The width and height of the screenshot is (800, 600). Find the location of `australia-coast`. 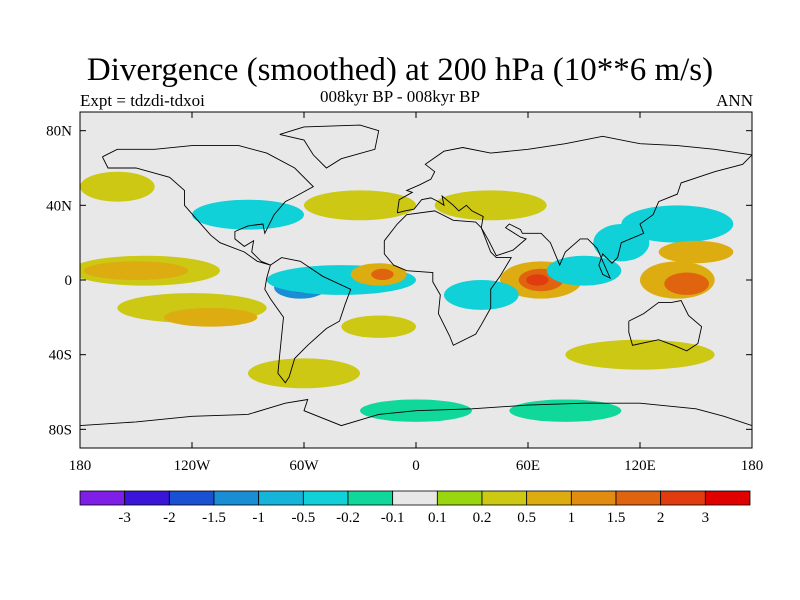

australia-coast is located at coordinates (665, 325).